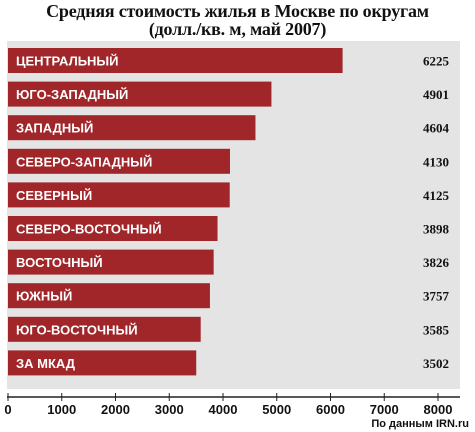 This screenshot has height=432, width=475. I want to click on bar-value-label: 3502, so click(436, 363).